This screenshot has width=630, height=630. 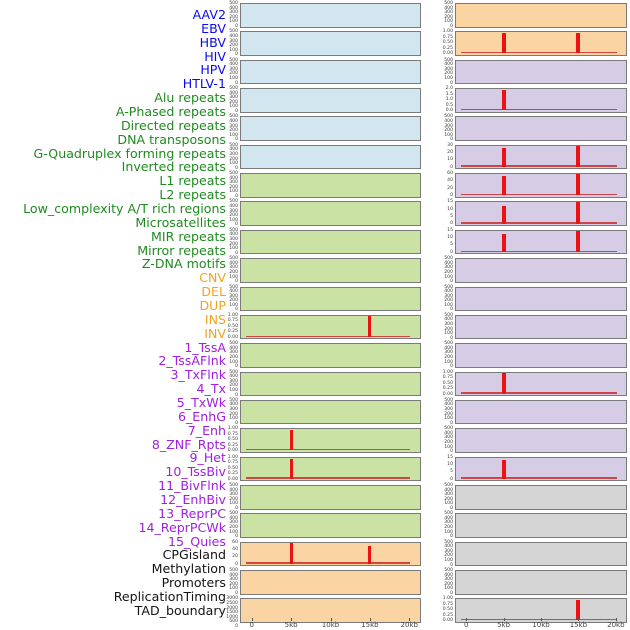 What do you see at coordinates (541, 497) in the screenshot?
I see `track-panel-cpgisland` at bounding box center [541, 497].